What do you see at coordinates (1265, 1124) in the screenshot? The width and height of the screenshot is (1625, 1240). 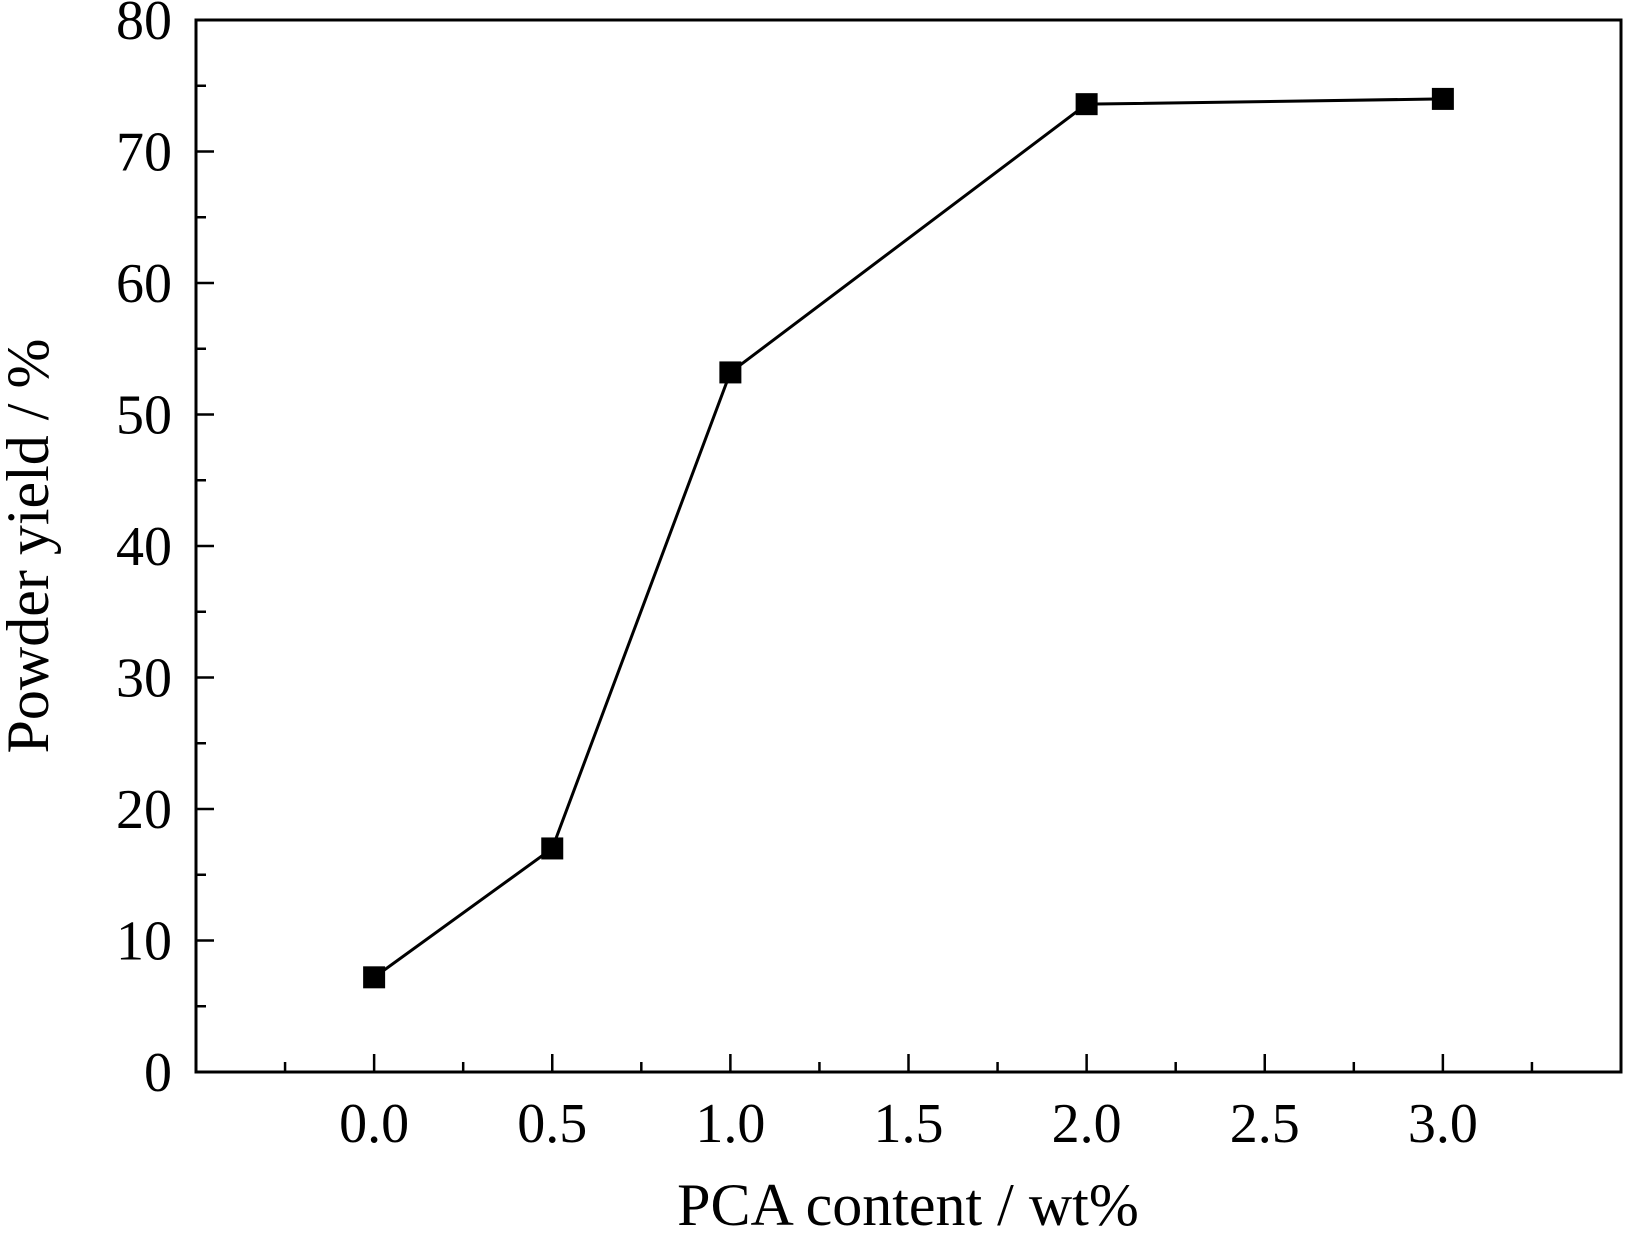 I see `x-tick-label: 2.5` at bounding box center [1265, 1124].